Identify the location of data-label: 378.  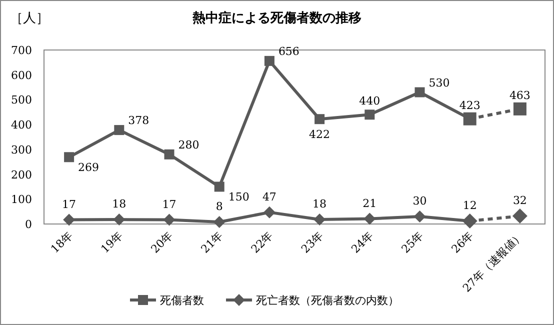
(139, 121).